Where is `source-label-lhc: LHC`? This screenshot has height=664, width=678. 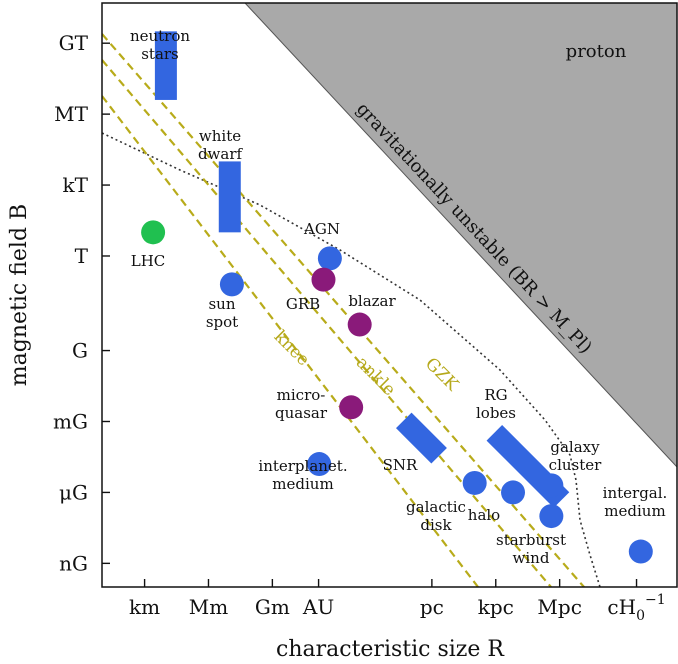 source-label-lhc: LHC is located at coordinates (148, 261).